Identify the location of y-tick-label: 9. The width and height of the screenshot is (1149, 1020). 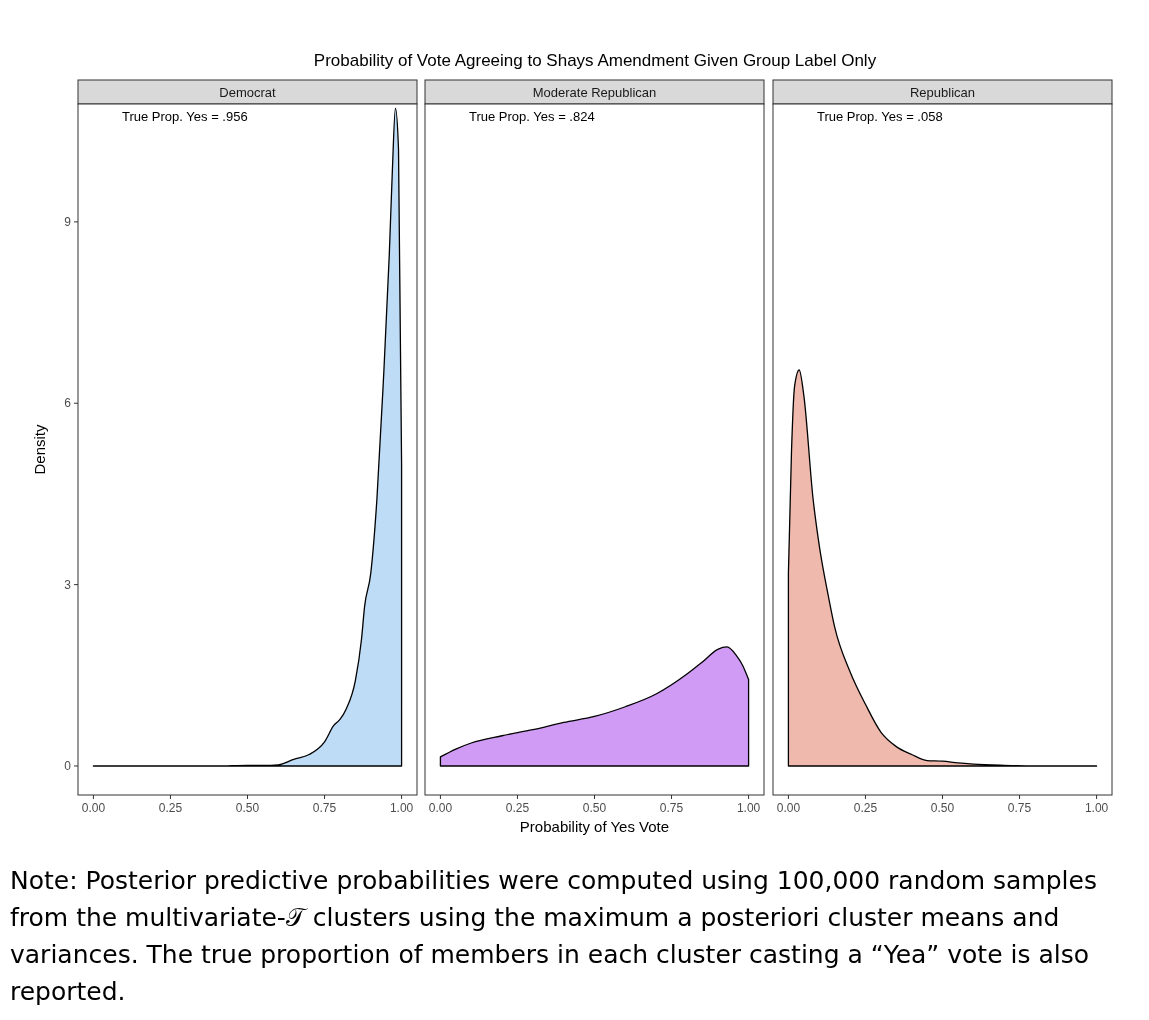
(68, 221).